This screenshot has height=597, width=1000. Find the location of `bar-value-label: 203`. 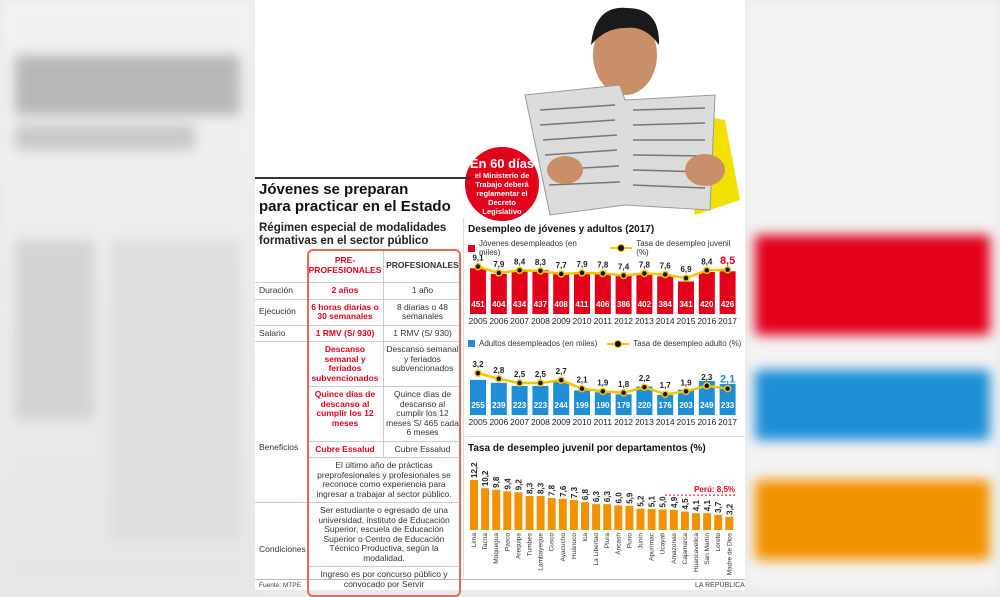

bar-value-label: 203 is located at coordinates (686, 405).